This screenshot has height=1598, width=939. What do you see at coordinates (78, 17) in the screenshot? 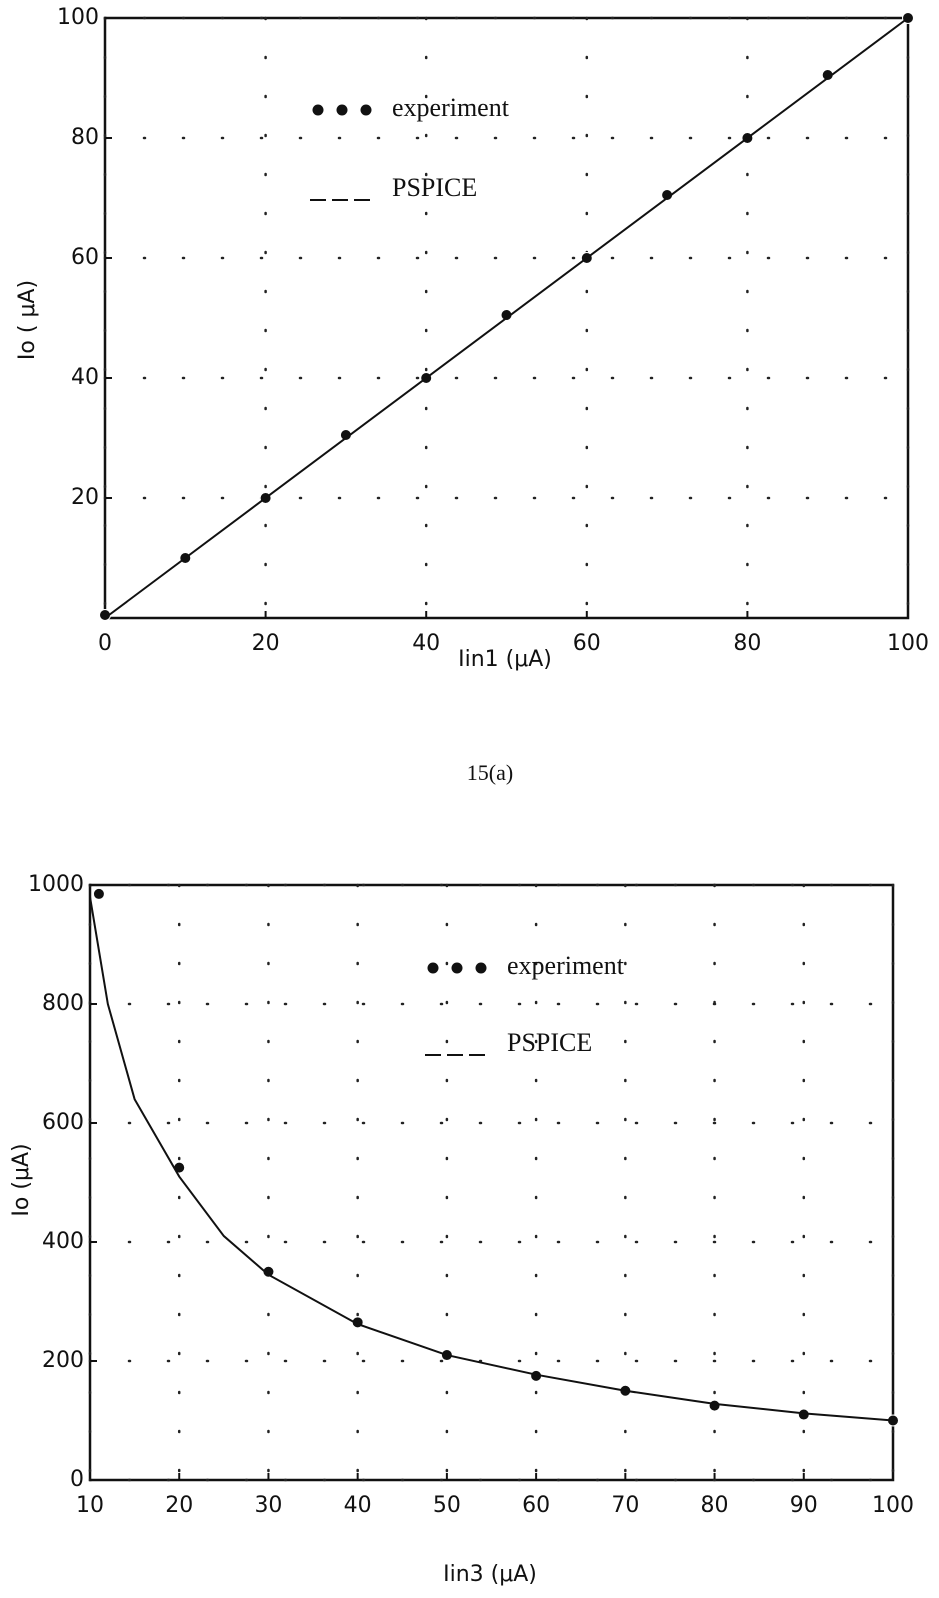
I see `y-tick-label: 100` at bounding box center [78, 17].